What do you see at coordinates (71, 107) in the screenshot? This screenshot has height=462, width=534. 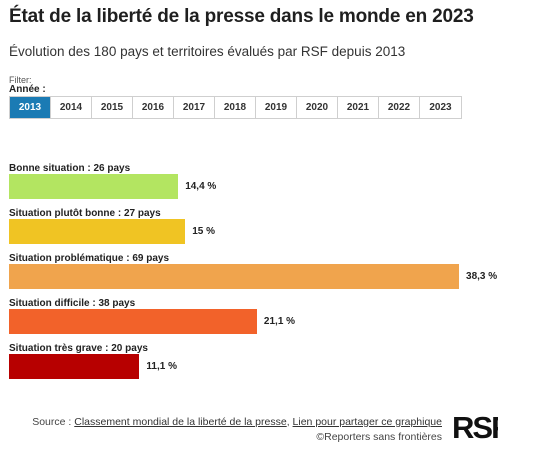 I see `year-button-2014: 2014` at bounding box center [71, 107].